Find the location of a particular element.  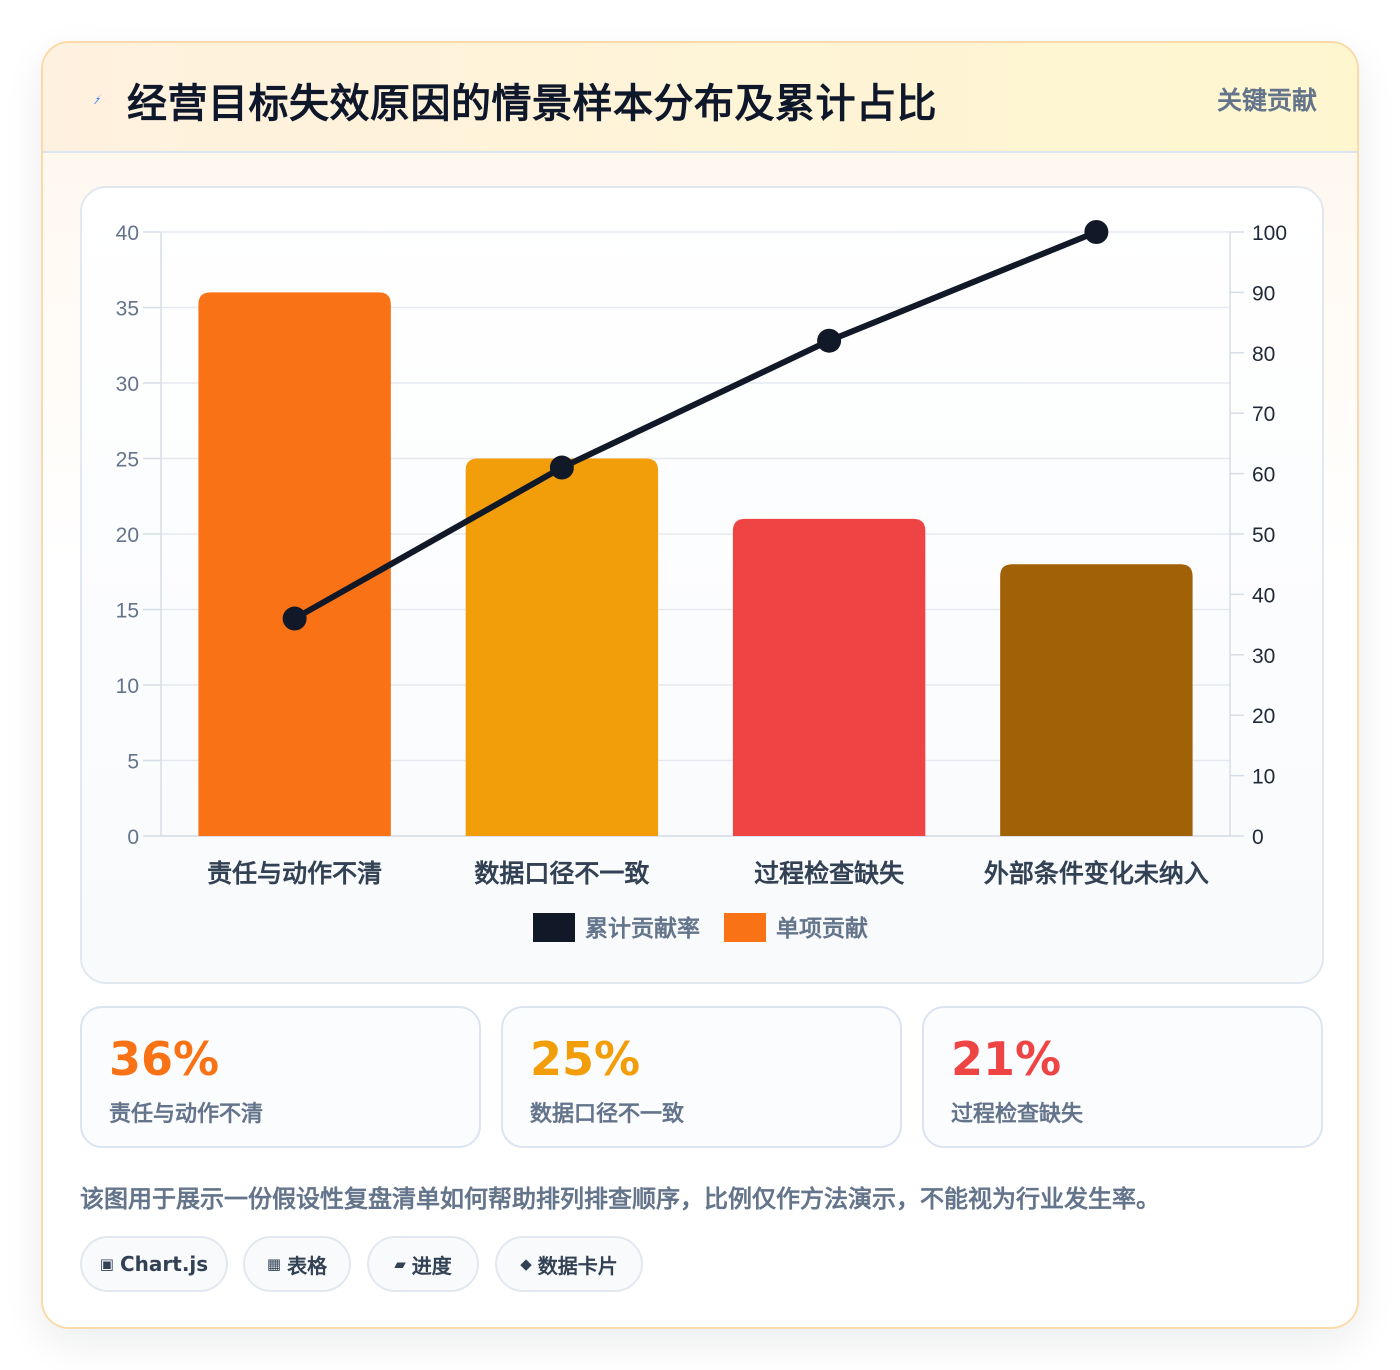

y-right-tick-label: 40 is located at coordinates (1263, 595).